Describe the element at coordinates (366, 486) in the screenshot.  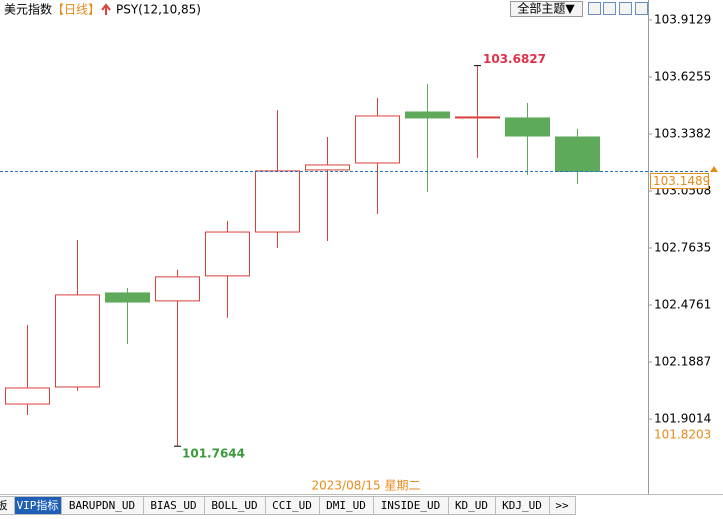
I see `x-axis-label: 2023/08/15 星期二` at that location.